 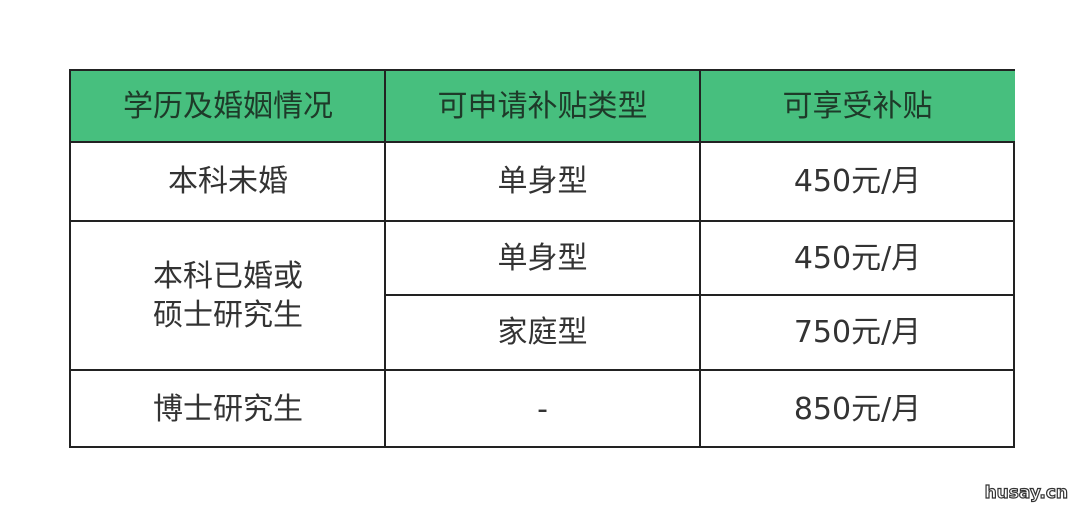 I want to click on cell-type: 家庭型, so click(x=542, y=332).